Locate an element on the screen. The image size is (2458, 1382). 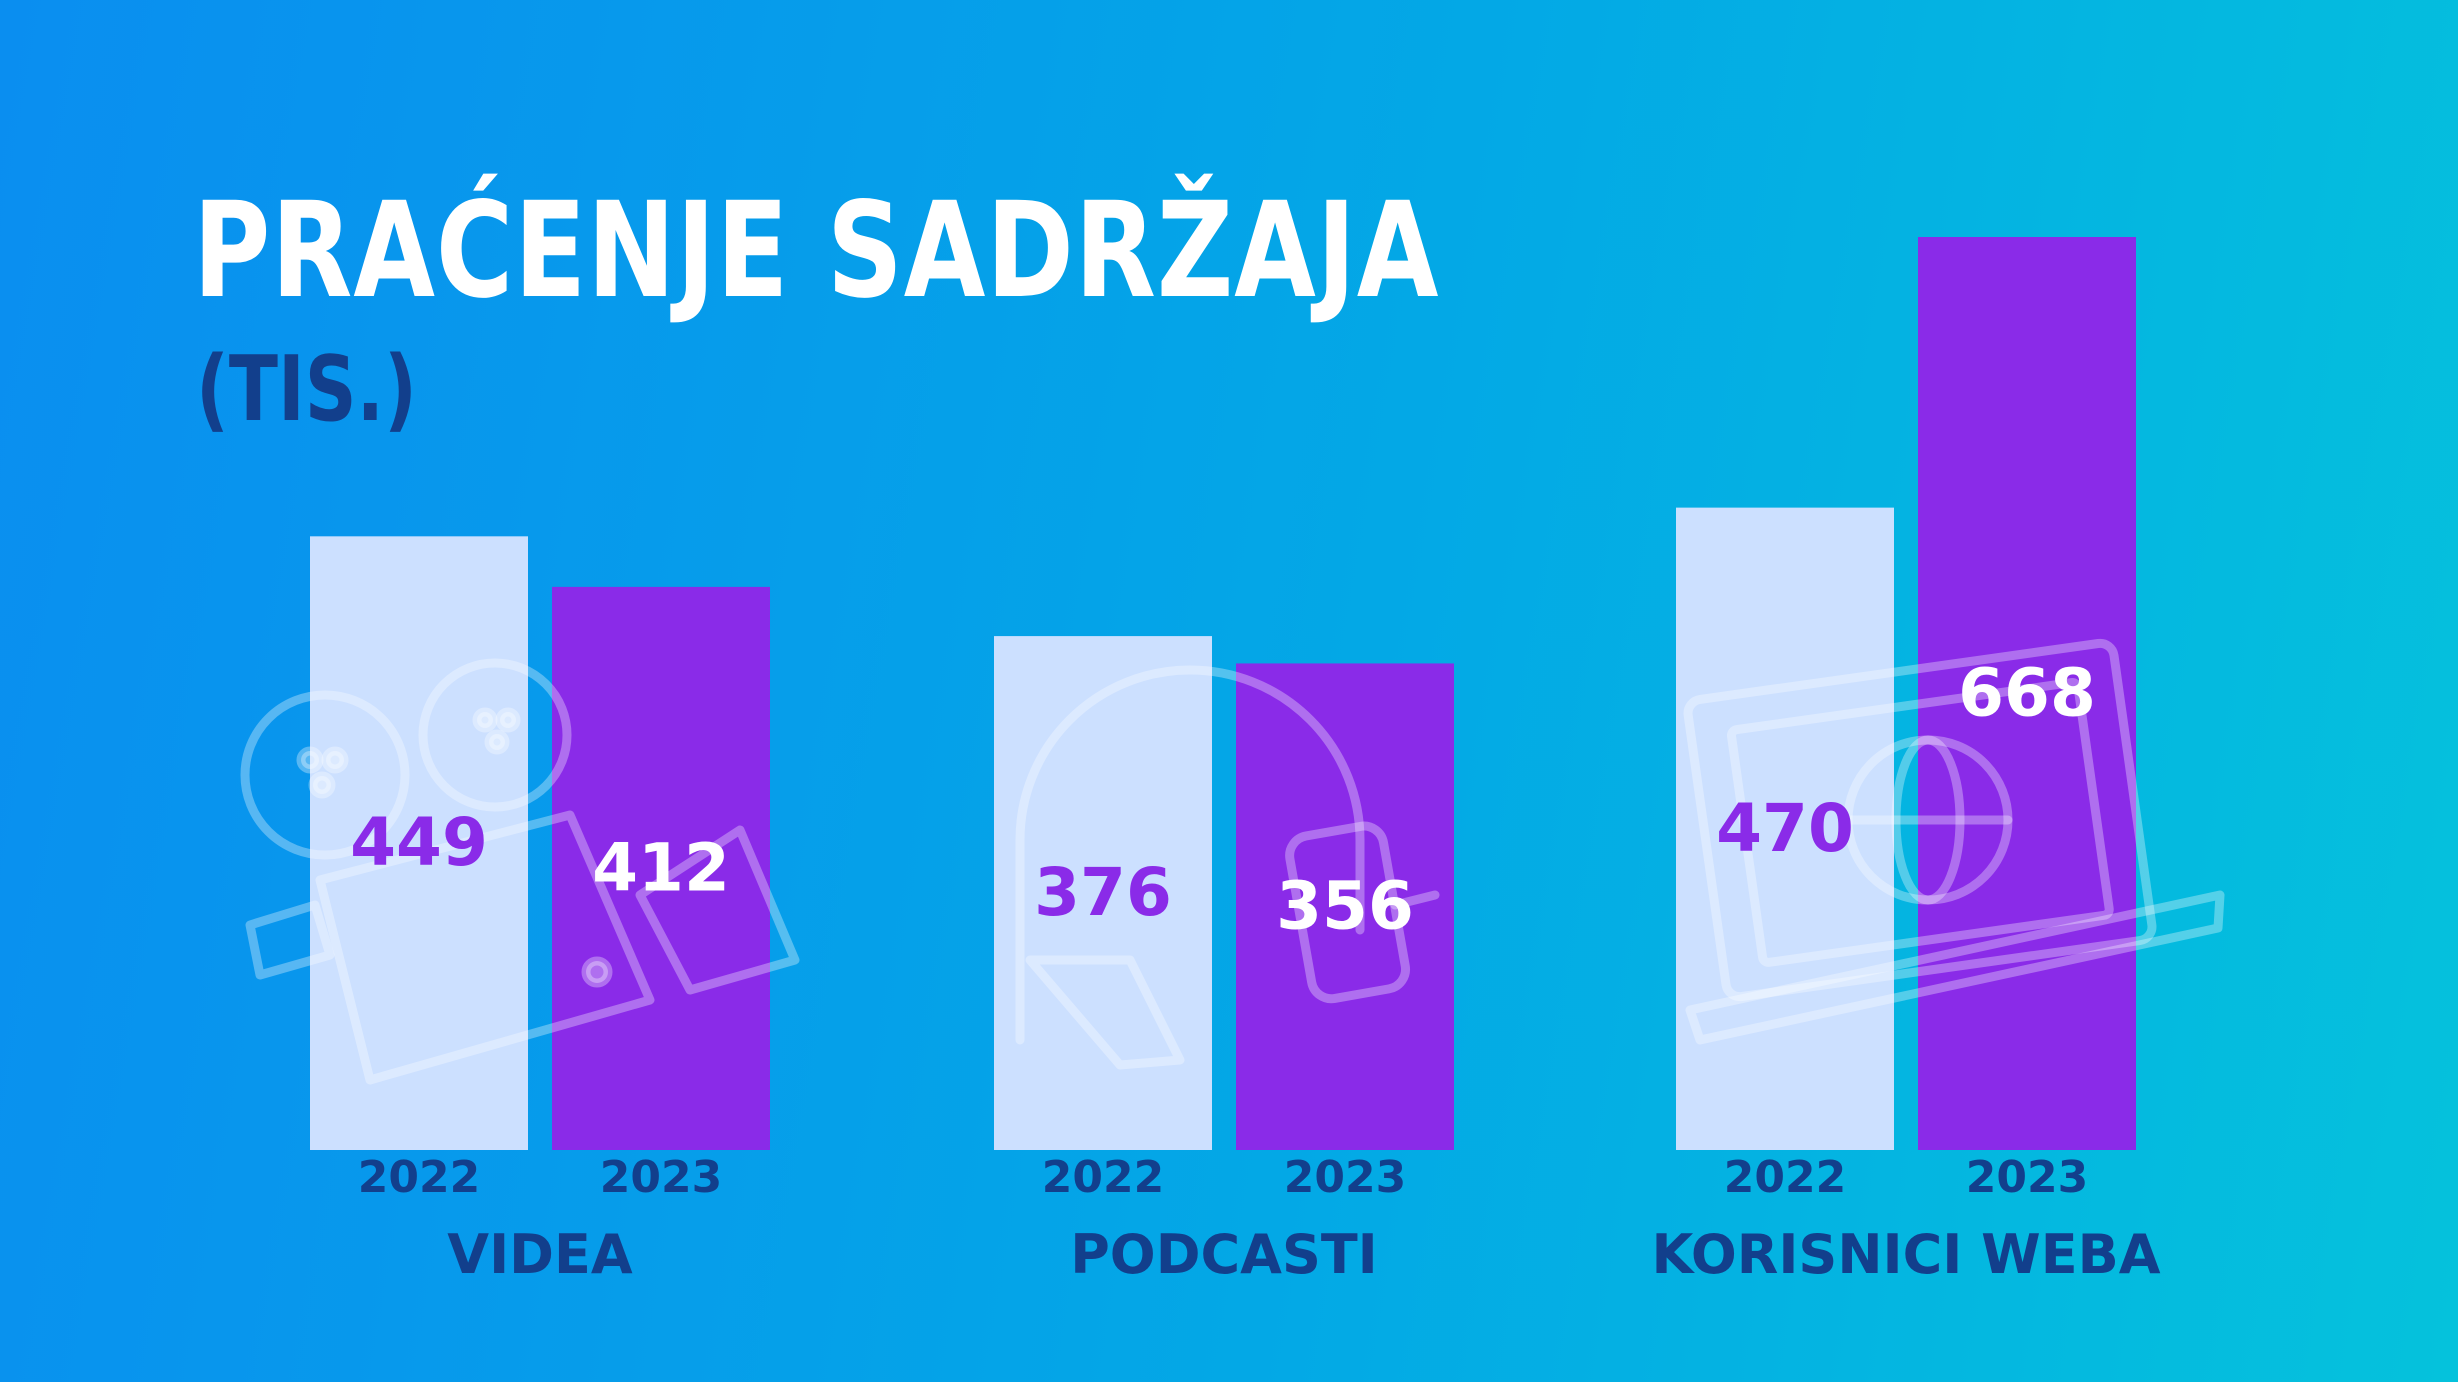
bar-podcasti-2023 is located at coordinates (1345, 906).